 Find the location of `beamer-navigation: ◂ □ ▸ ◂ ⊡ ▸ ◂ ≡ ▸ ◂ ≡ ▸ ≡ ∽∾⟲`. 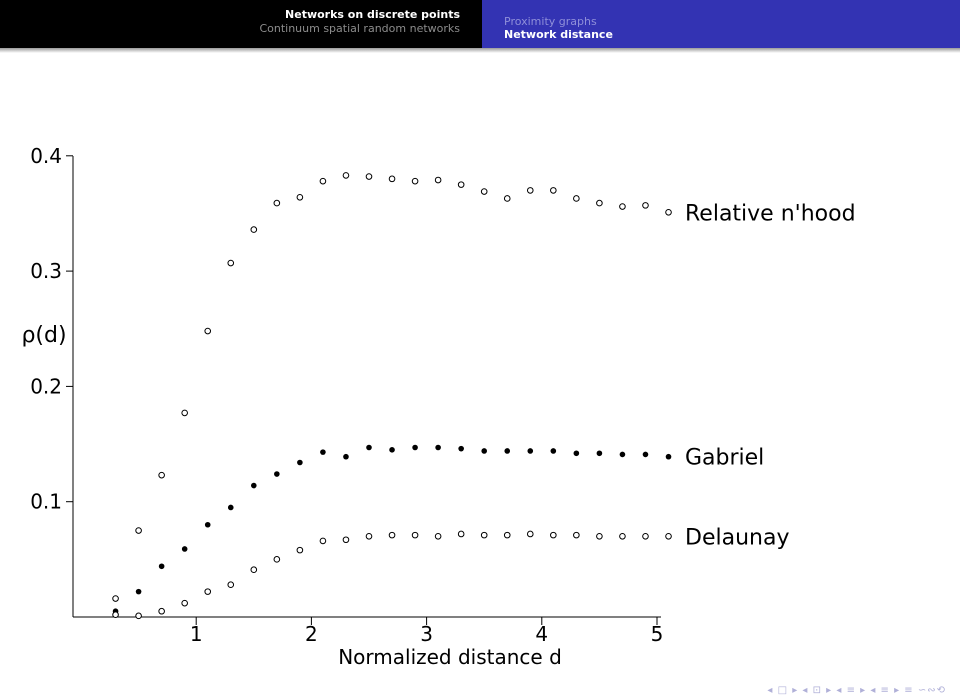

beamer-navigation: ◂ □ ▸ ◂ ⊡ ▸ ◂ ≡ ▸ ◂ ≡ ▸ ≡ ∽∾⟲ is located at coordinates (856, 690).